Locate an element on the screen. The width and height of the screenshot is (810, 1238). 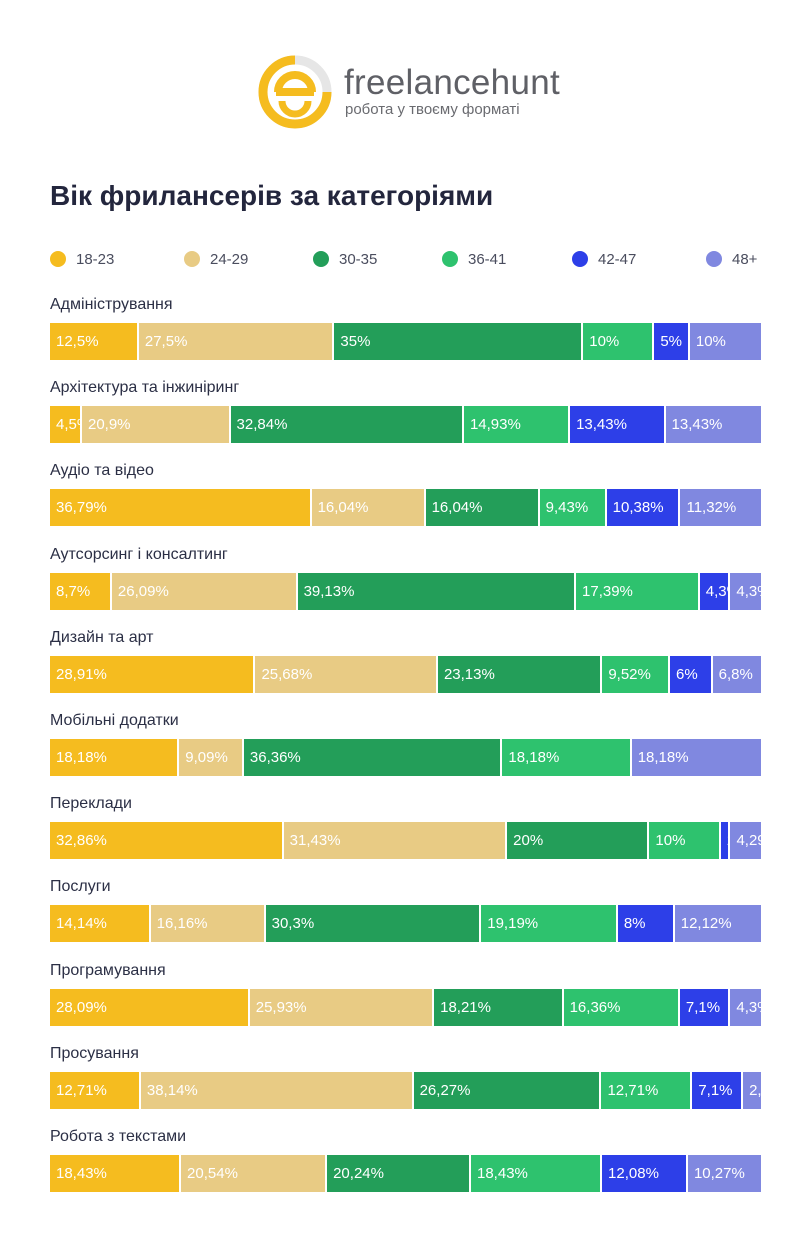
legend-item-24-29: 24-29 is located at coordinates (216, 259).